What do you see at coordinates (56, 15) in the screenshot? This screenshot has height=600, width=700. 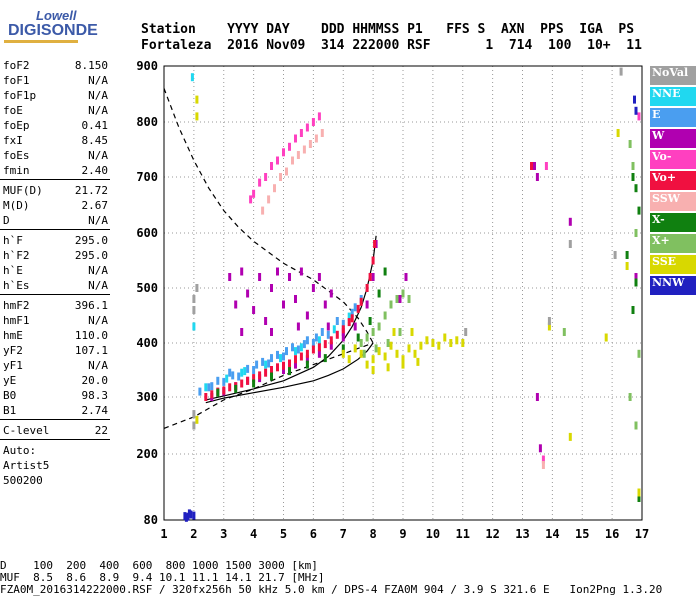 I see `logo-line1: Lowell` at bounding box center [56, 15].